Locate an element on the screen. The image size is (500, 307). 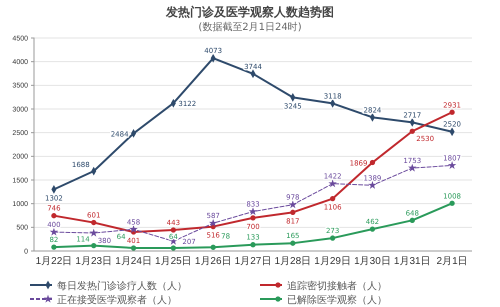
x-tick-label: 1月27日 is located at coordinates (253, 261).